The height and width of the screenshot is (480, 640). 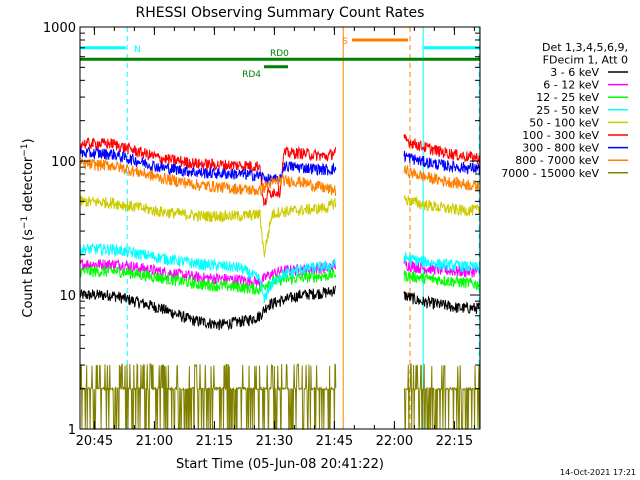 What do you see at coordinates (208, 166) in the screenshot?
I see `series-line-300-800-kev-seg0` at bounding box center [208, 166].